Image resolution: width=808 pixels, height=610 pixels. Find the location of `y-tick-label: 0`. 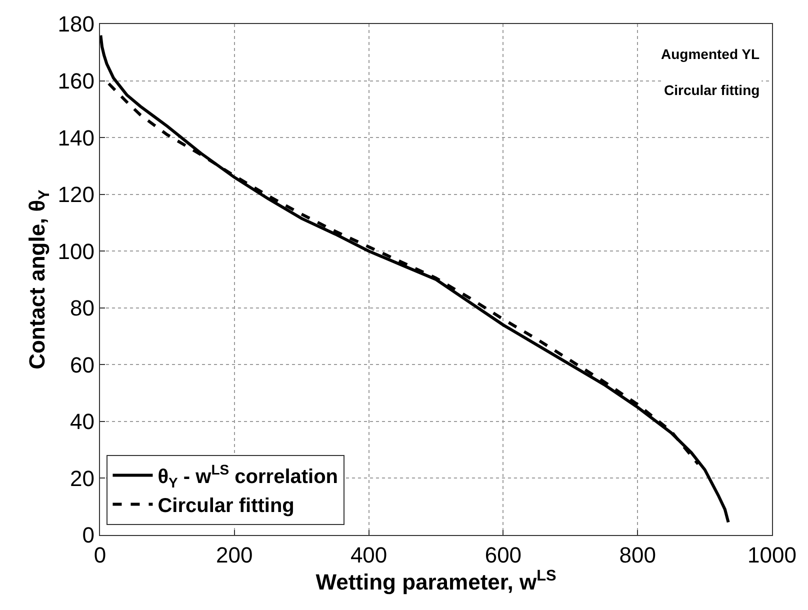

y-tick-label: 0 is located at coordinates (88, 535).